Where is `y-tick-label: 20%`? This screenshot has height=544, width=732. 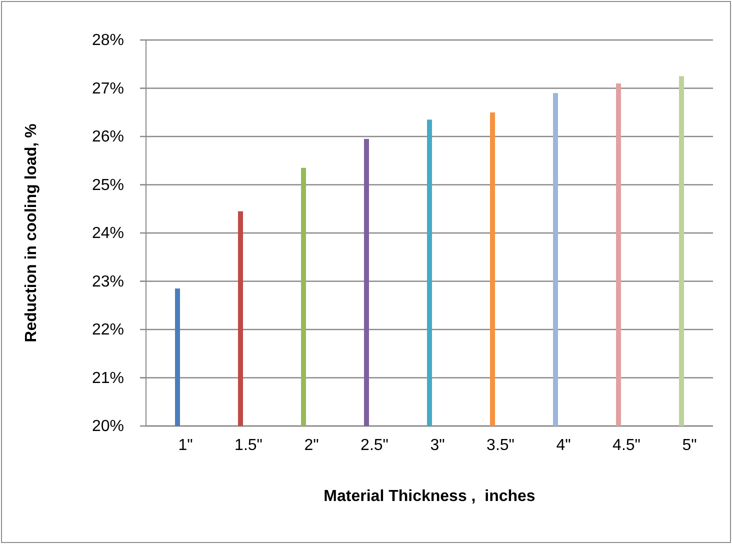
y-tick-label: 20% is located at coordinates (108, 427).